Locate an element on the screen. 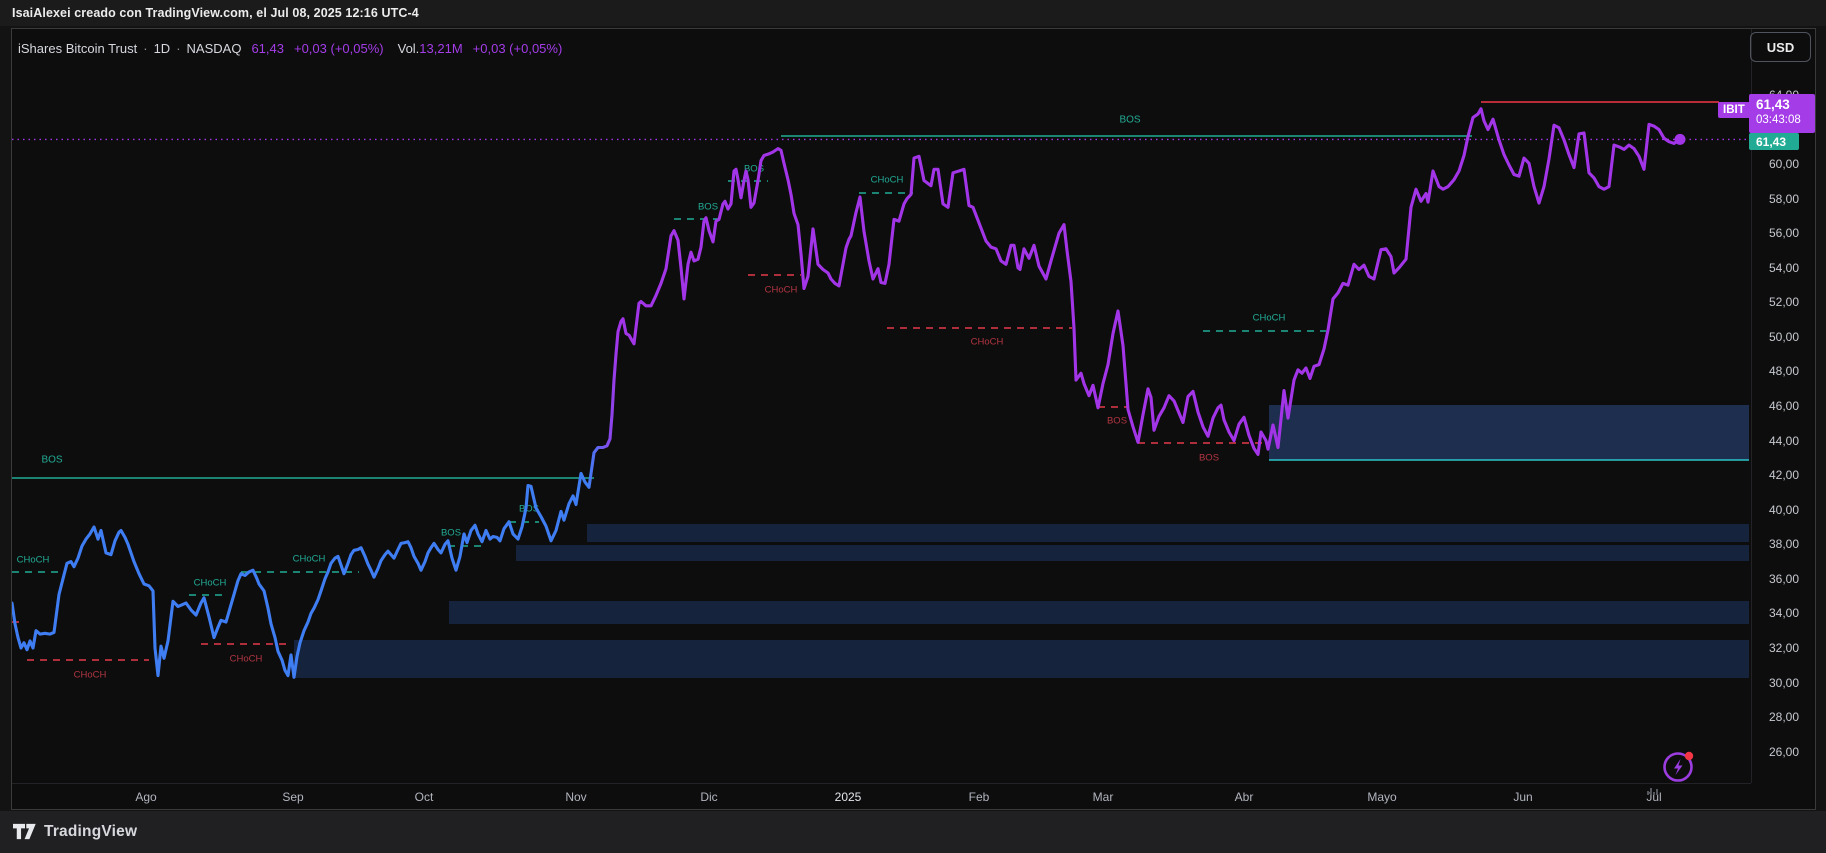 The image size is (1826, 853). ticker-tag-text: IBIT is located at coordinates (1734, 110).